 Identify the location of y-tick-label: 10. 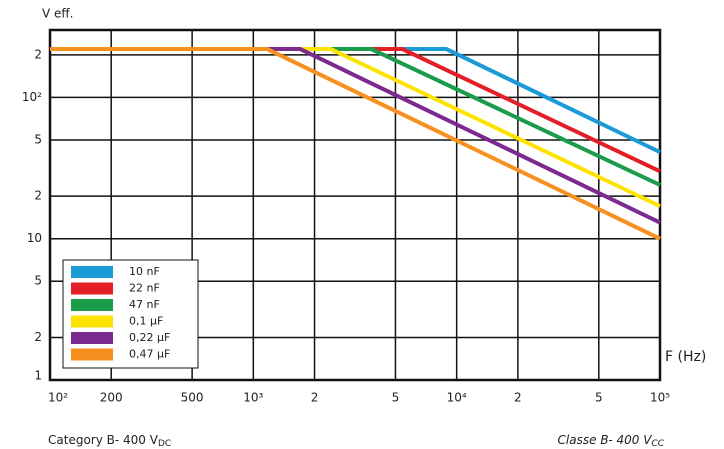
(34, 238).